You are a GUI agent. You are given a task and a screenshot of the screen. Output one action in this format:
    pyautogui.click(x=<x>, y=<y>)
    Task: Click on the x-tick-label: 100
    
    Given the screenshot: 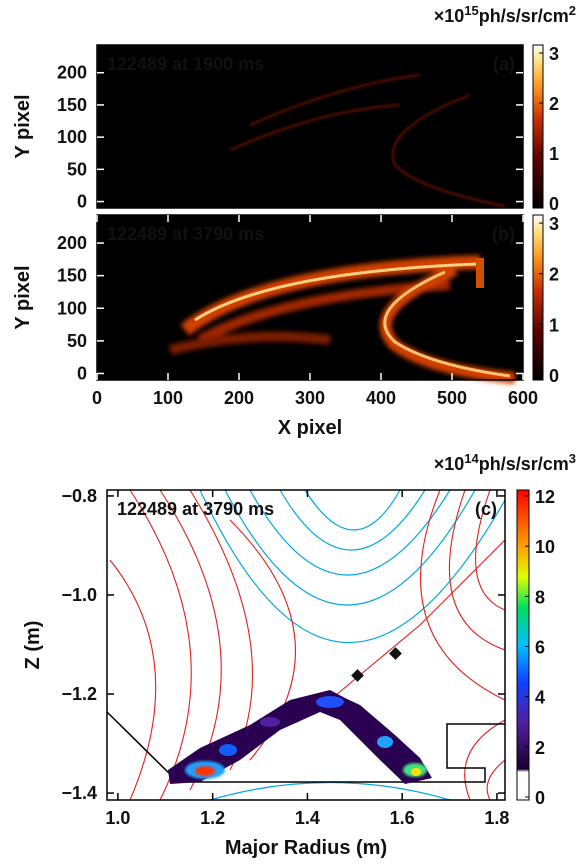 What is the action you would take?
    pyautogui.click(x=168, y=398)
    